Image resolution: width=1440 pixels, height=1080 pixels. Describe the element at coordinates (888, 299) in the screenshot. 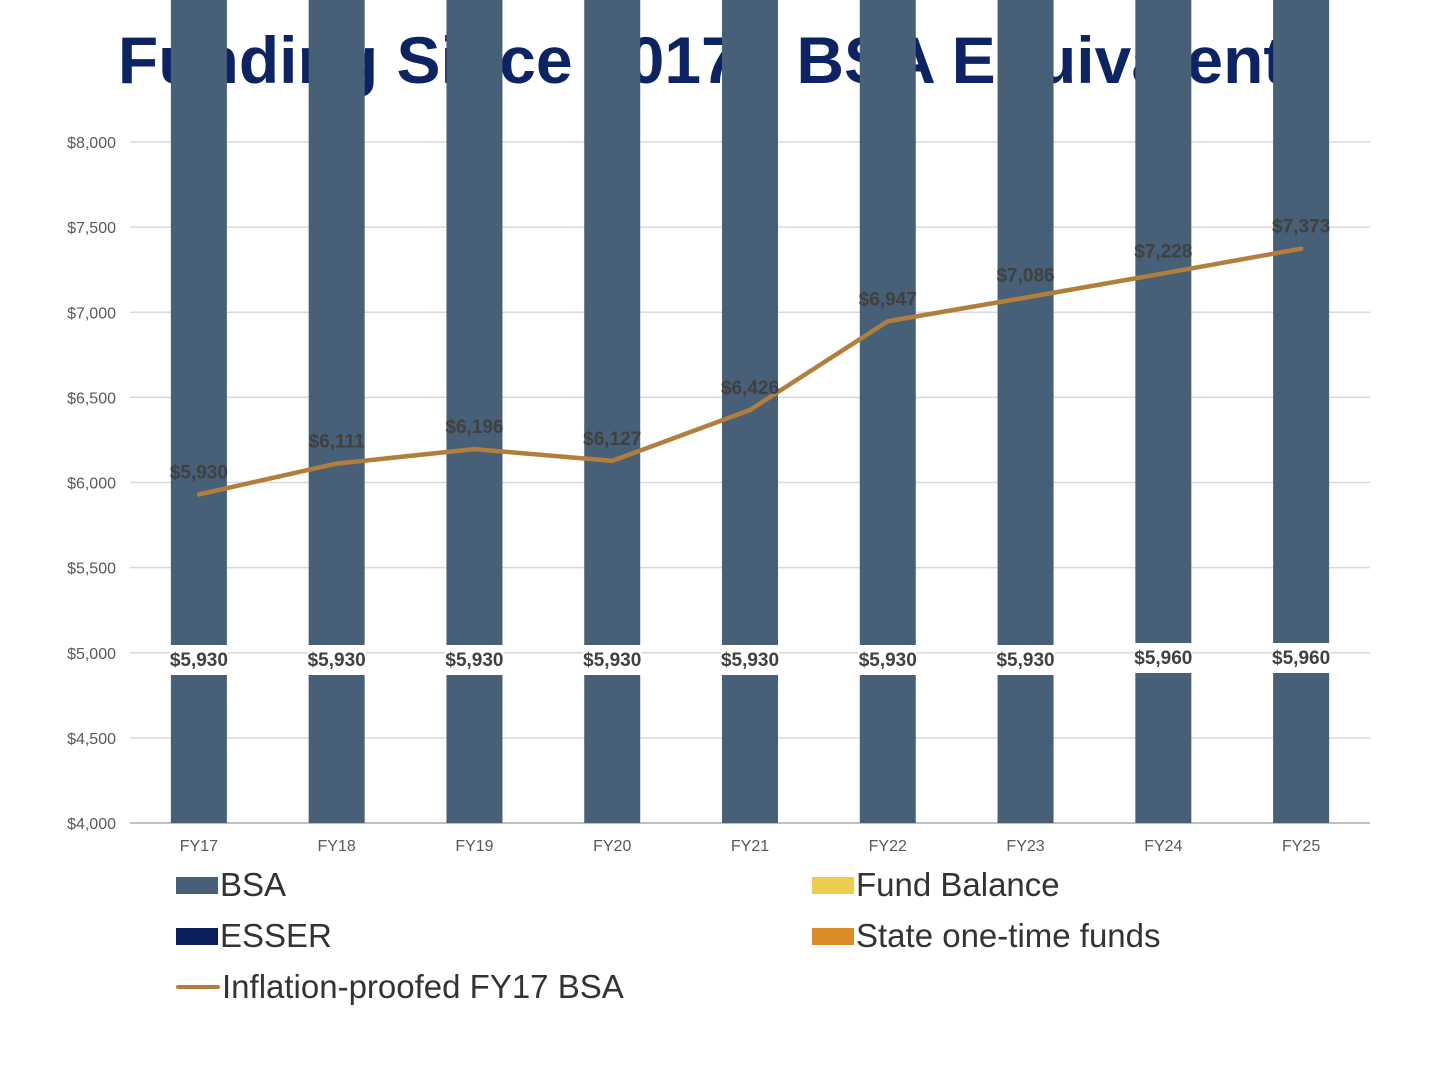

I see `line-data-label: $6,947` at that location.